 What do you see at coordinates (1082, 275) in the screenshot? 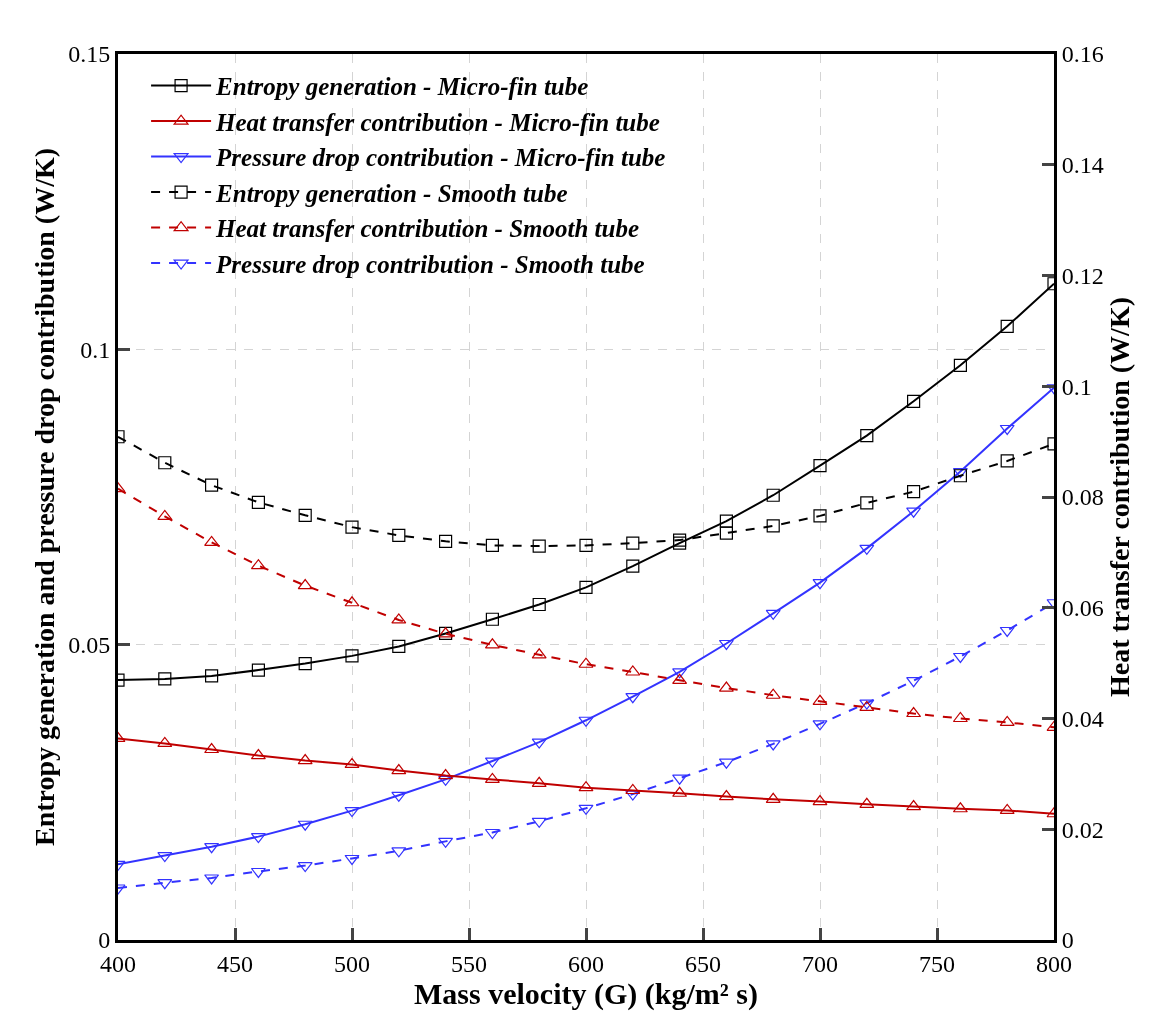
I see `y2-tick-label: 0.12` at bounding box center [1082, 275].